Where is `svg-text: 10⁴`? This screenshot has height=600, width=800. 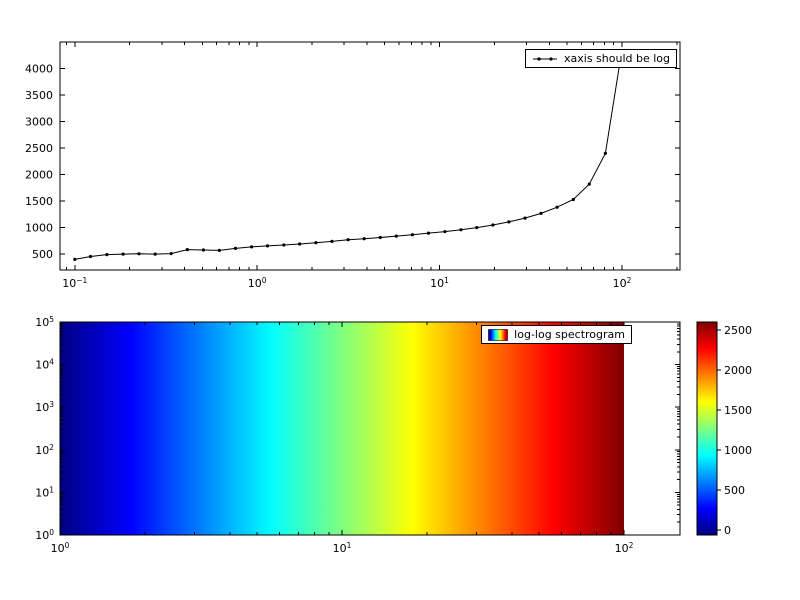 svg-text: 10⁴ is located at coordinates (44, 365).